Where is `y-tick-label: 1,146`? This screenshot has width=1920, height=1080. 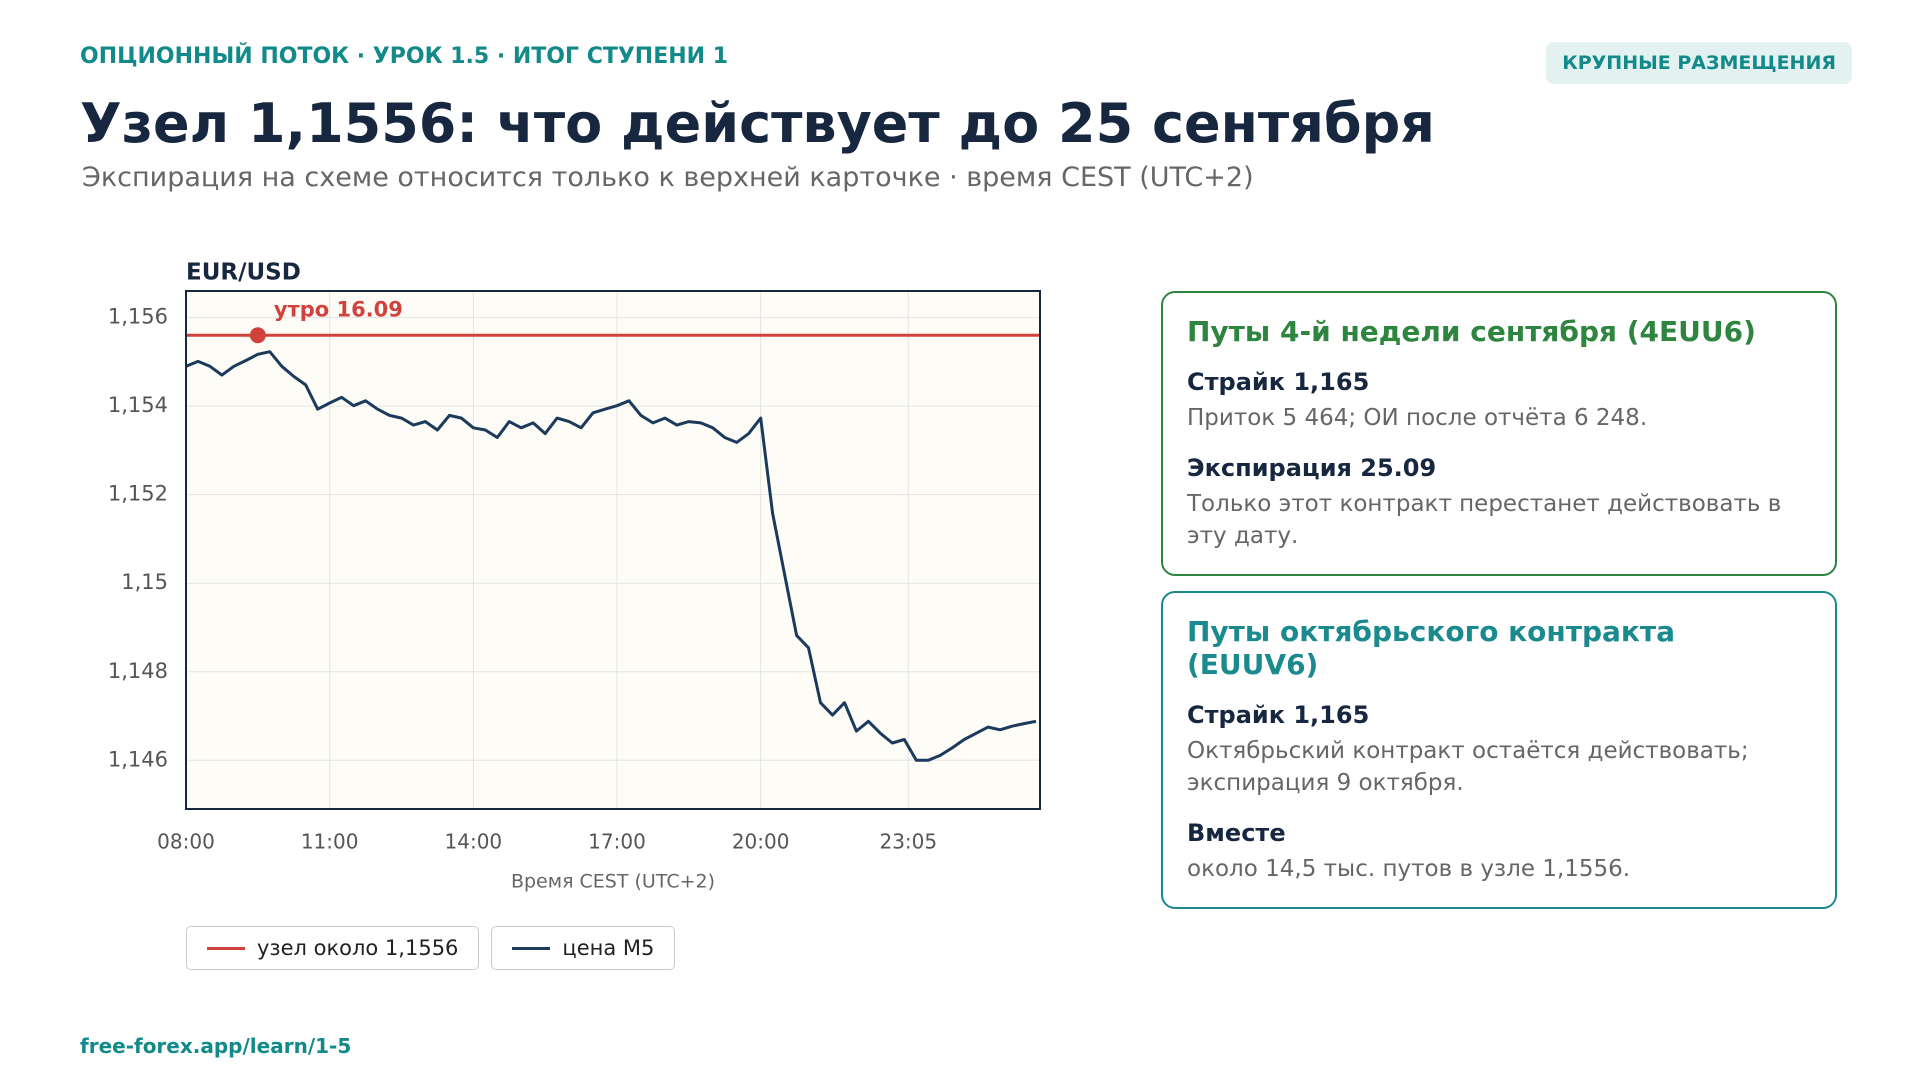 y-tick-label: 1,146 is located at coordinates (138, 759).